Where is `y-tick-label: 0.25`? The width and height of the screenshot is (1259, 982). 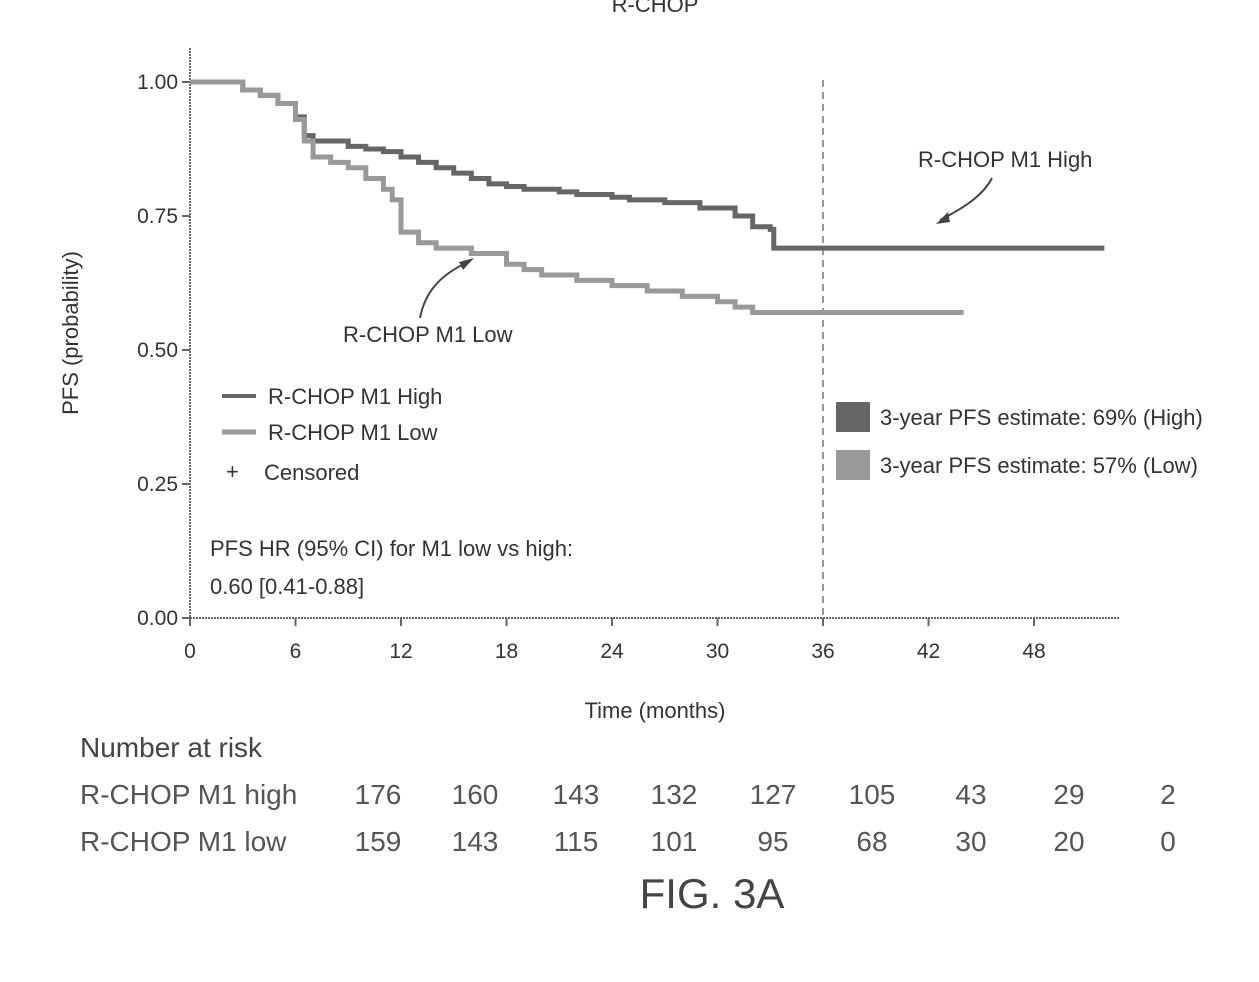
y-tick-label: 0.25 is located at coordinates (157, 484).